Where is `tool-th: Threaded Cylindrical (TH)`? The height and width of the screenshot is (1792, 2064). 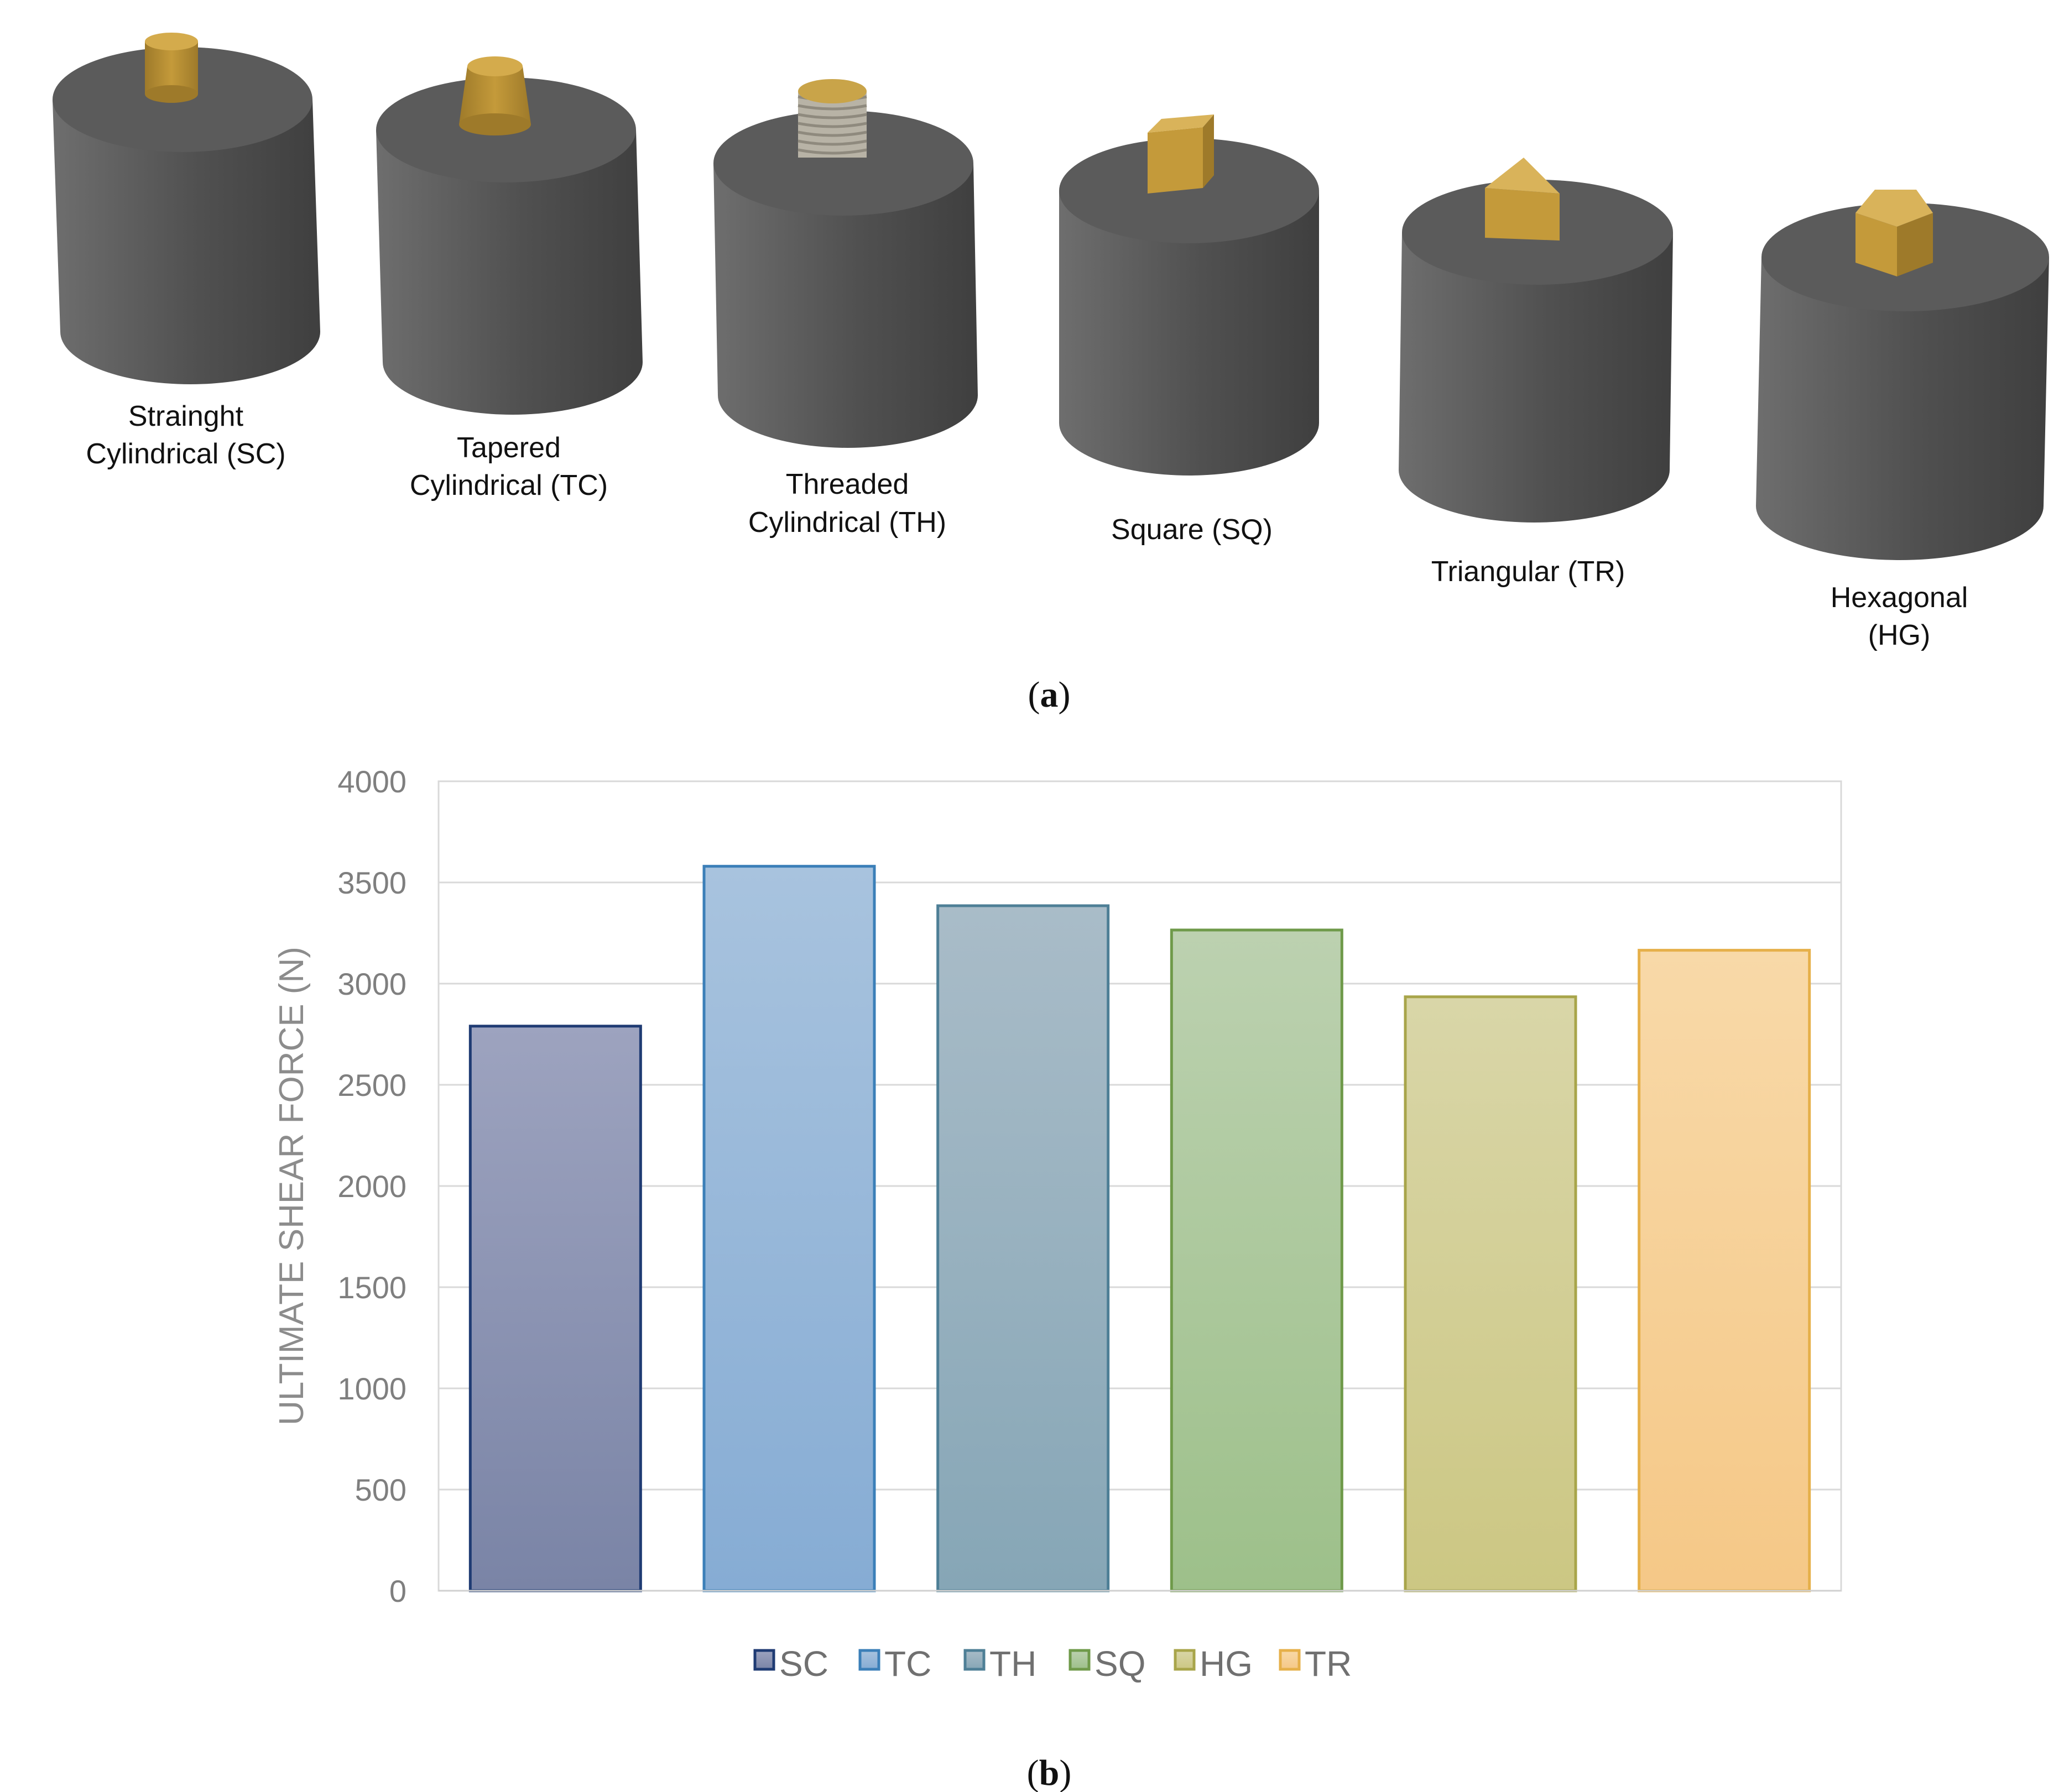
tool-th: Threaded Cylindrical (TH) is located at coordinates (845, 309).